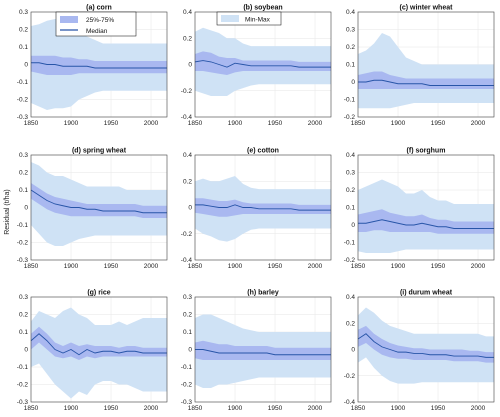 The width and height of the screenshot is (500, 417). What do you see at coordinates (7, 212) in the screenshot?
I see `y-axis-label: Residual (t/ha)` at bounding box center [7, 212].